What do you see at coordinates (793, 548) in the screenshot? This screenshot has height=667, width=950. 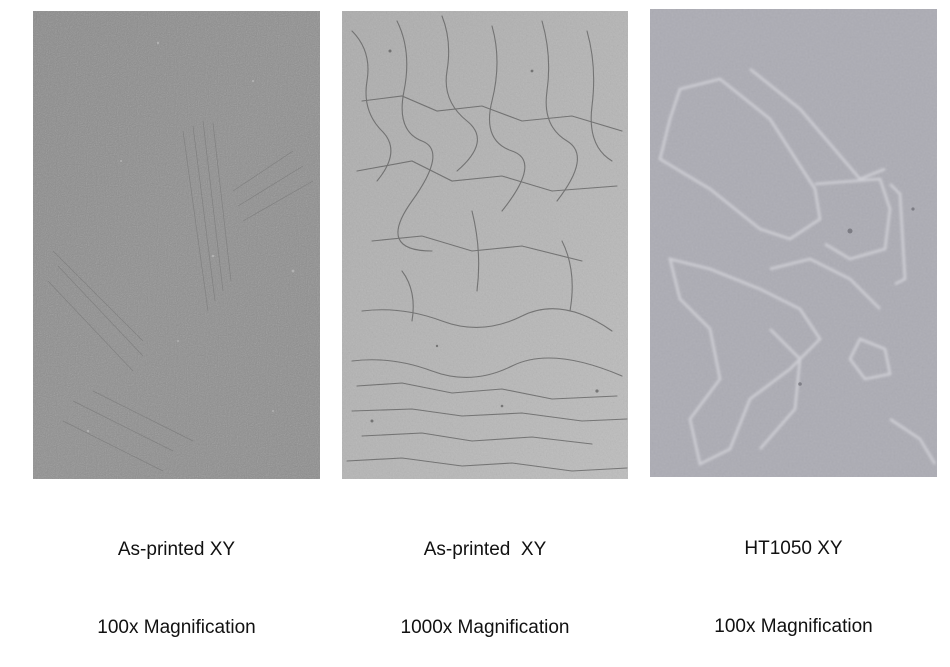 I see `caption-panel-3-title: HT1050 XY` at bounding box center [793, 548].